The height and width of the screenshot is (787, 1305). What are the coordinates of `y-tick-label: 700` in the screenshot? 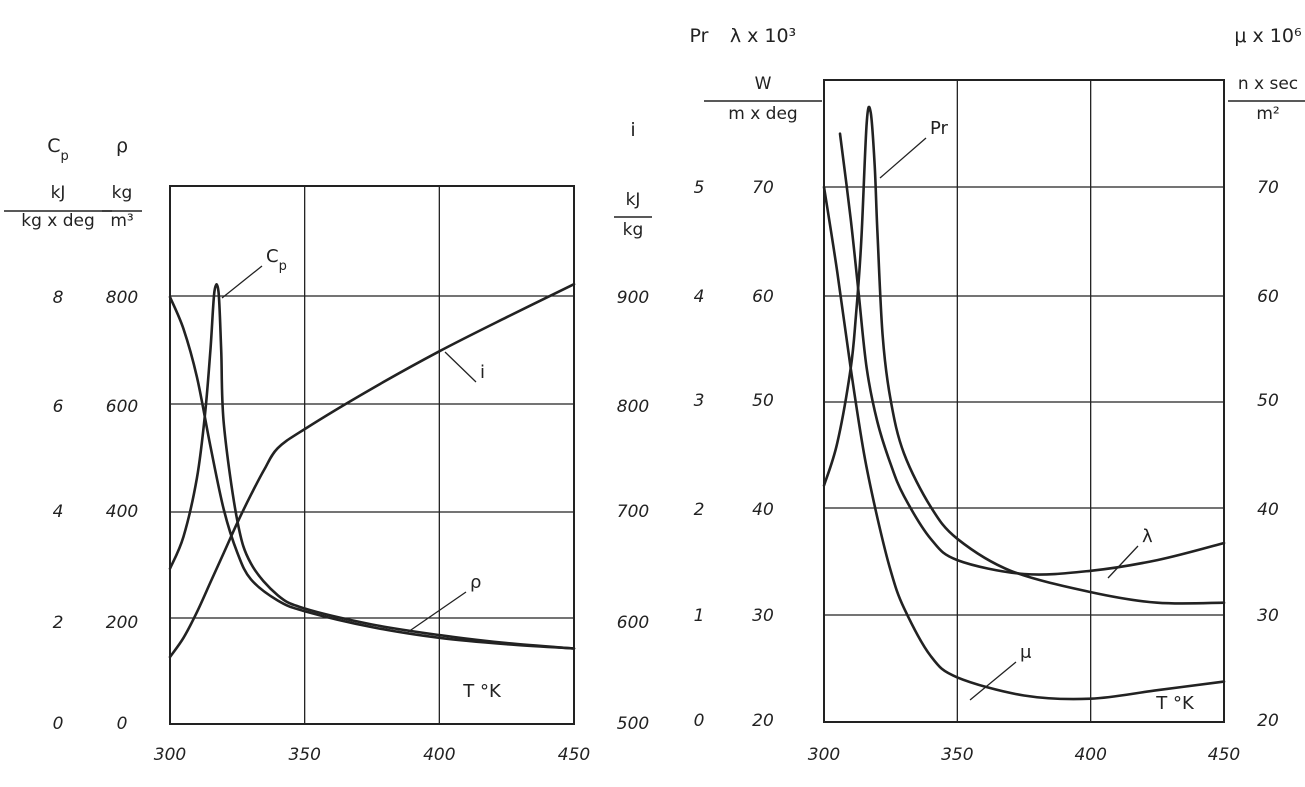 It's located at (633, 512).